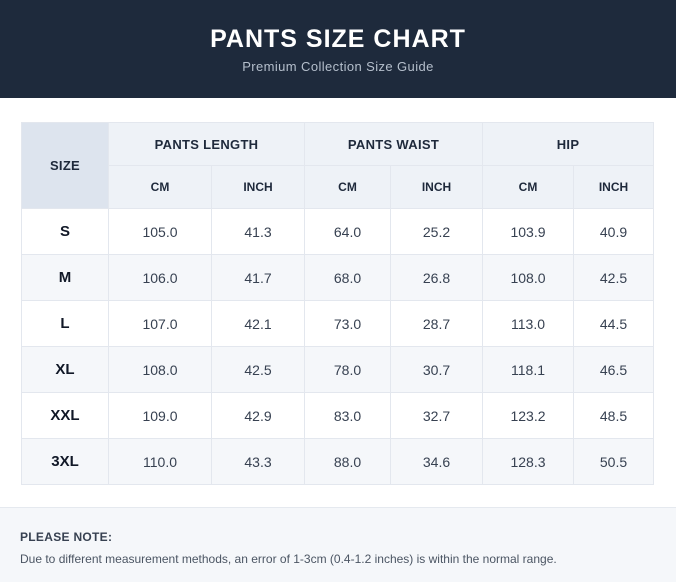  Describe the element at coordinates (258, 323) in the screenshot. I see `measurement-cell: 42.1` at that location.